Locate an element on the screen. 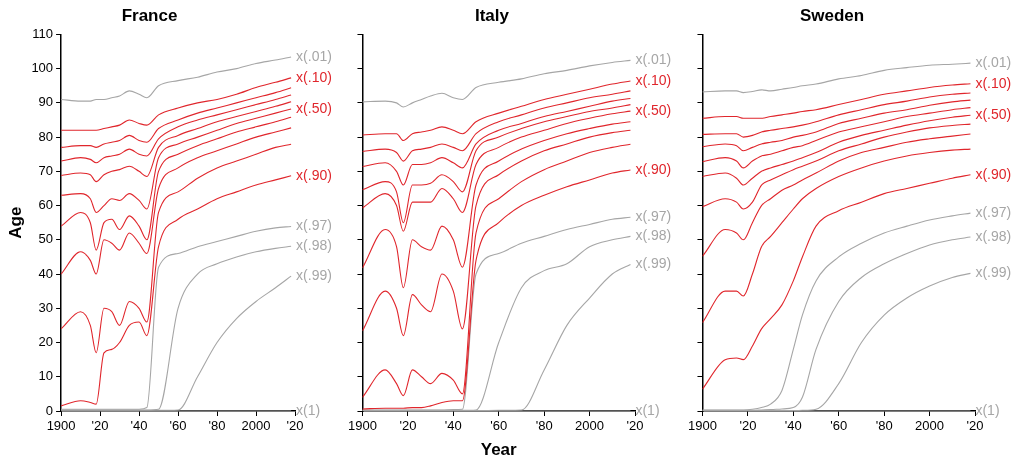 This screenshot has height=461, width=1025. y-tick-label: 10 is located at coordinates (46, 376).